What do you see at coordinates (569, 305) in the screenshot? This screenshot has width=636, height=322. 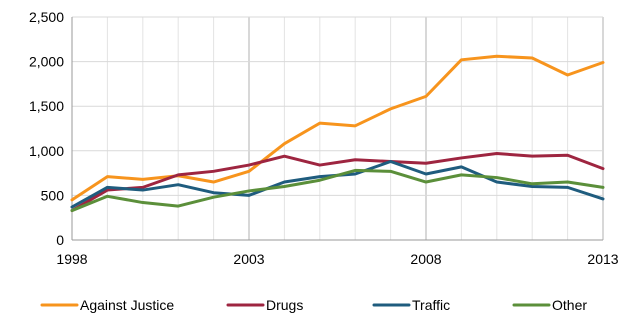 I see `legend-label: Other` at bounding box center [569, 305].